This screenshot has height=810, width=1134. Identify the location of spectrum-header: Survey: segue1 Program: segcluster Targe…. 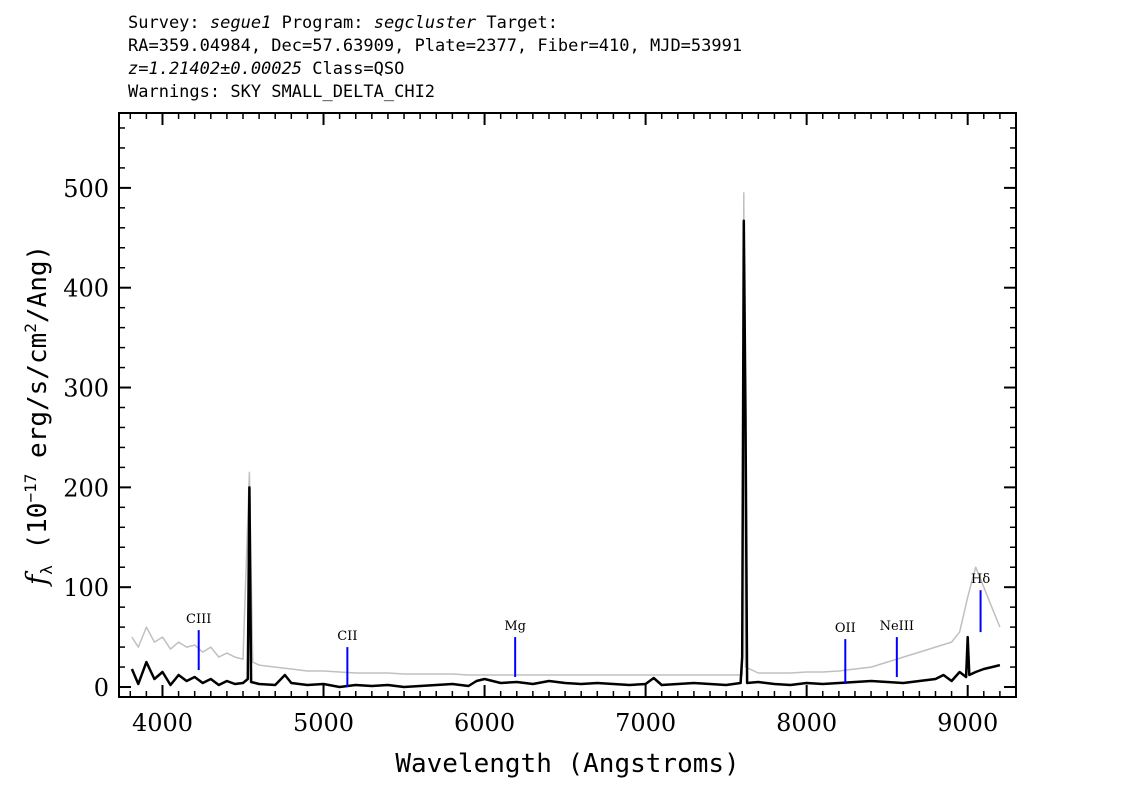
(435, 58).